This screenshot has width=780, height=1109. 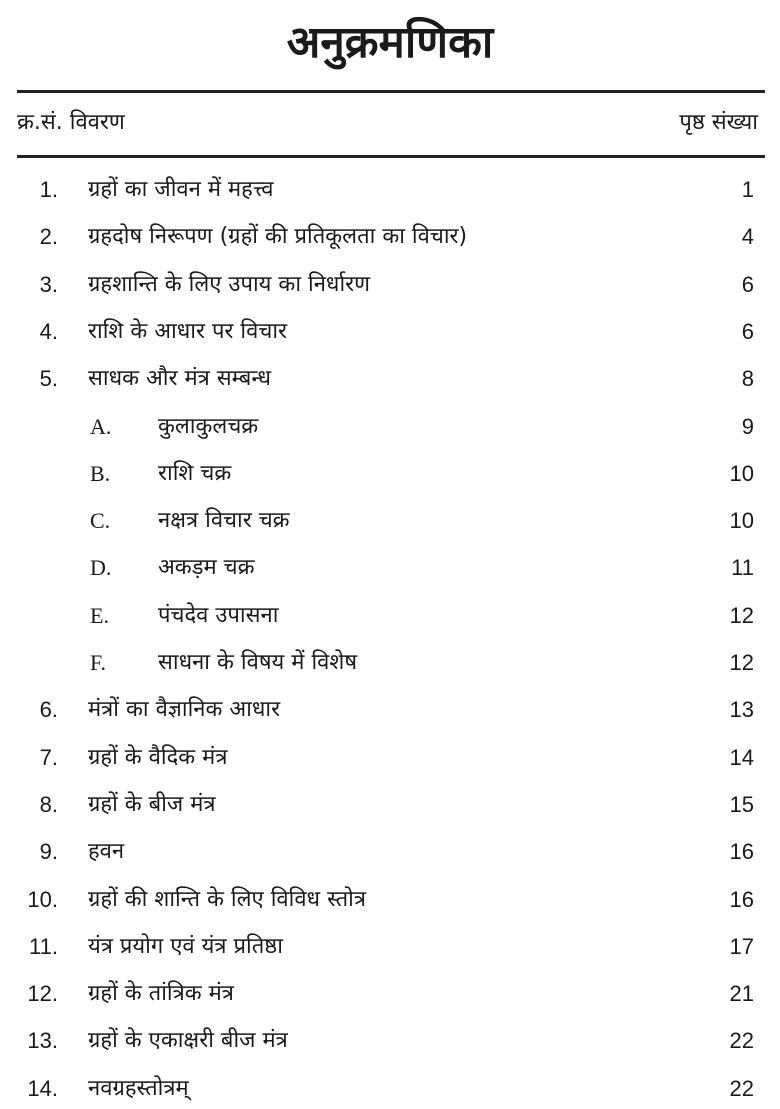 What do you see at coordinates (48, 189) in the screenshot?
I see `entry-number: 1.` at bounding box center [48, 189].